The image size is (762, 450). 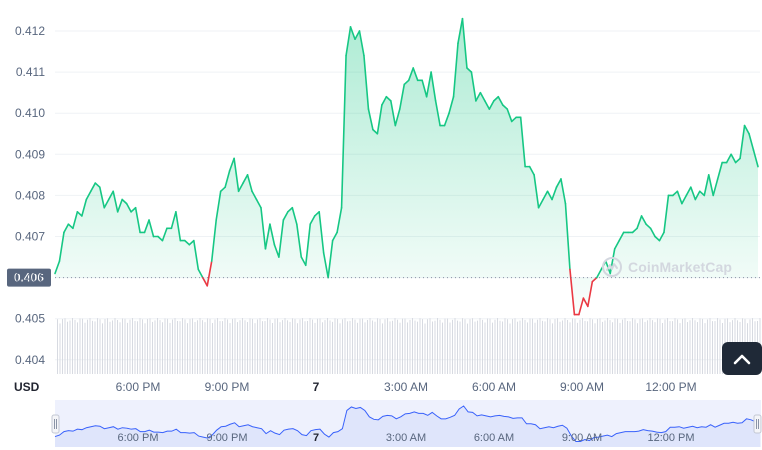 I want to click on navigator-series, so click(x=407, y=426).